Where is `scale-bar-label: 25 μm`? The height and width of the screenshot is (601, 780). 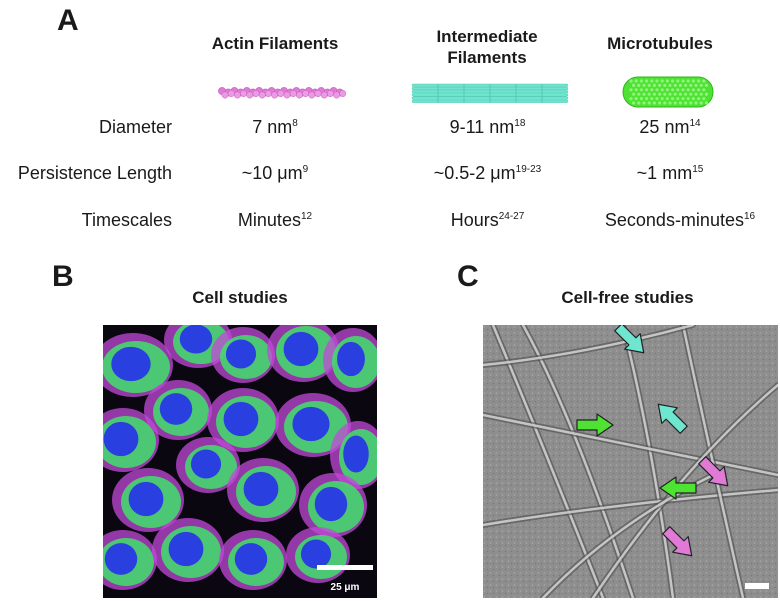
scale-bar-label: 25 μm is located at coordinates (345, 587).